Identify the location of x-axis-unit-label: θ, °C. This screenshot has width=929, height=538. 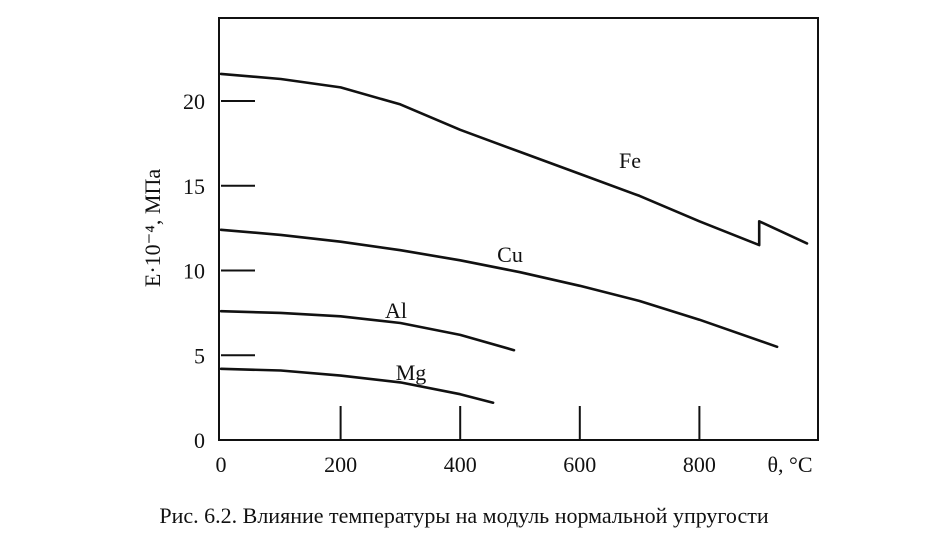
(789, 464).